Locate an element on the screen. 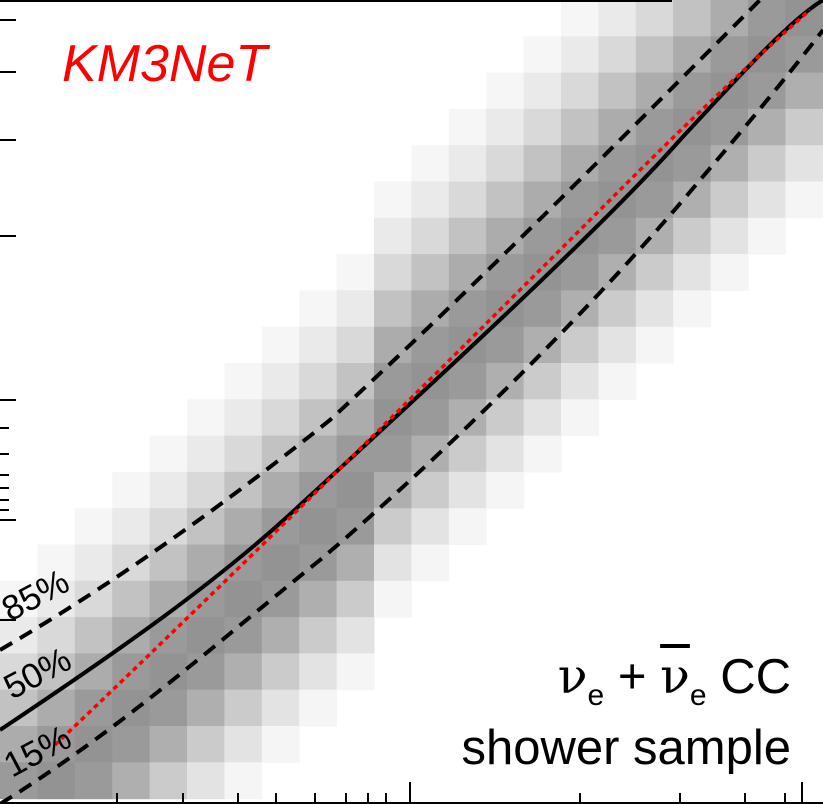 The height and width of the screenshot is (804, 823). sample-label-line1: νe + νe CC is located at coordinates (626, 686).